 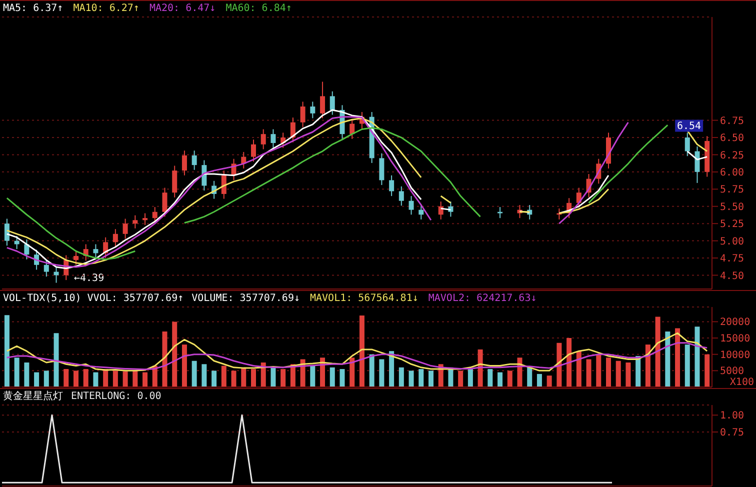 What do you see at coordinates (116, 396) in the screenshot?
I see `text: ENTERLONG: 0.00` at bounding box center [116, 396].